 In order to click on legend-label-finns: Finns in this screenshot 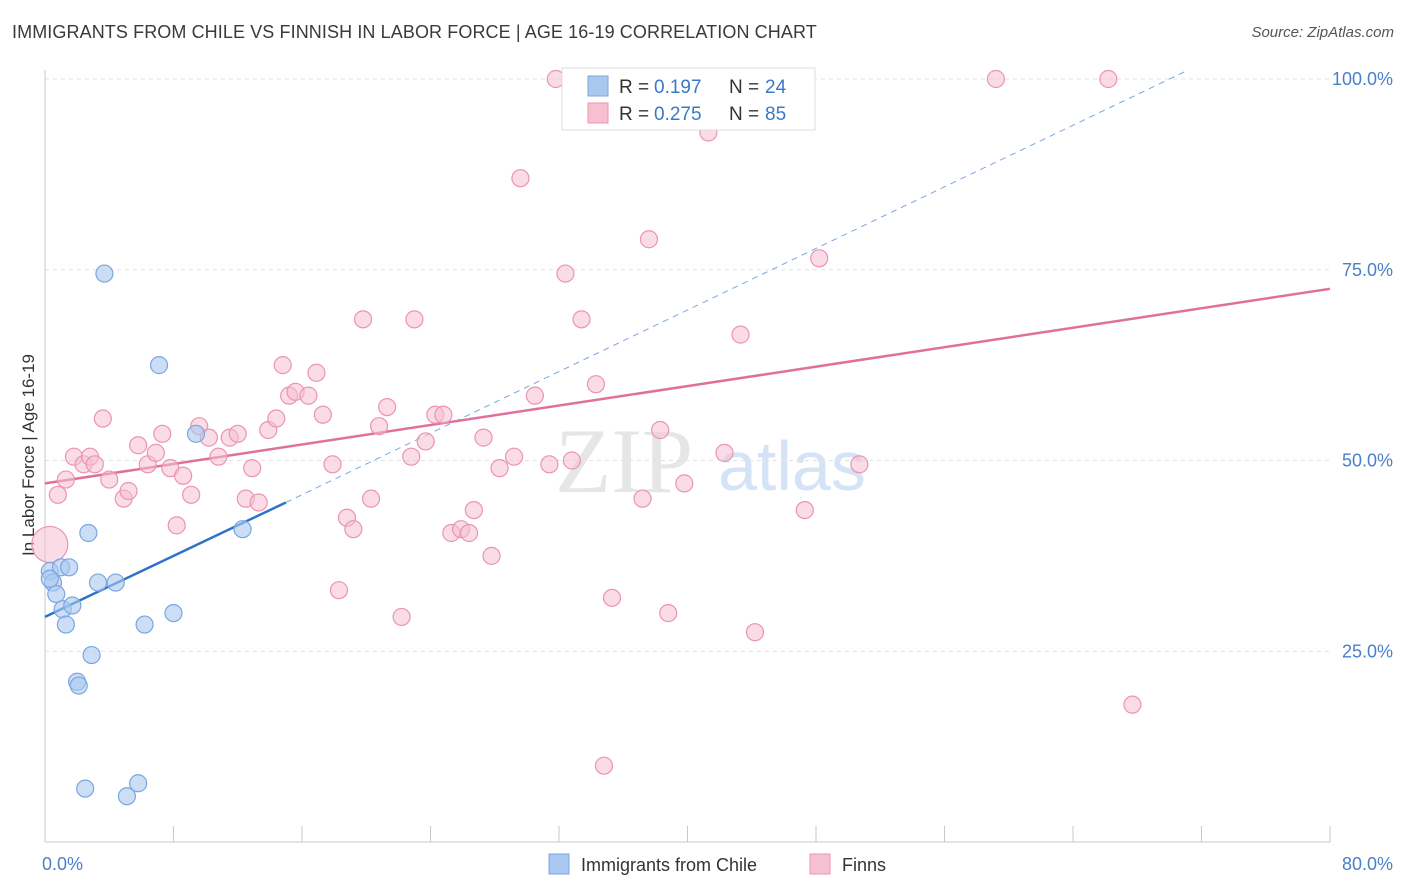, I will do `click(864, 865)`.